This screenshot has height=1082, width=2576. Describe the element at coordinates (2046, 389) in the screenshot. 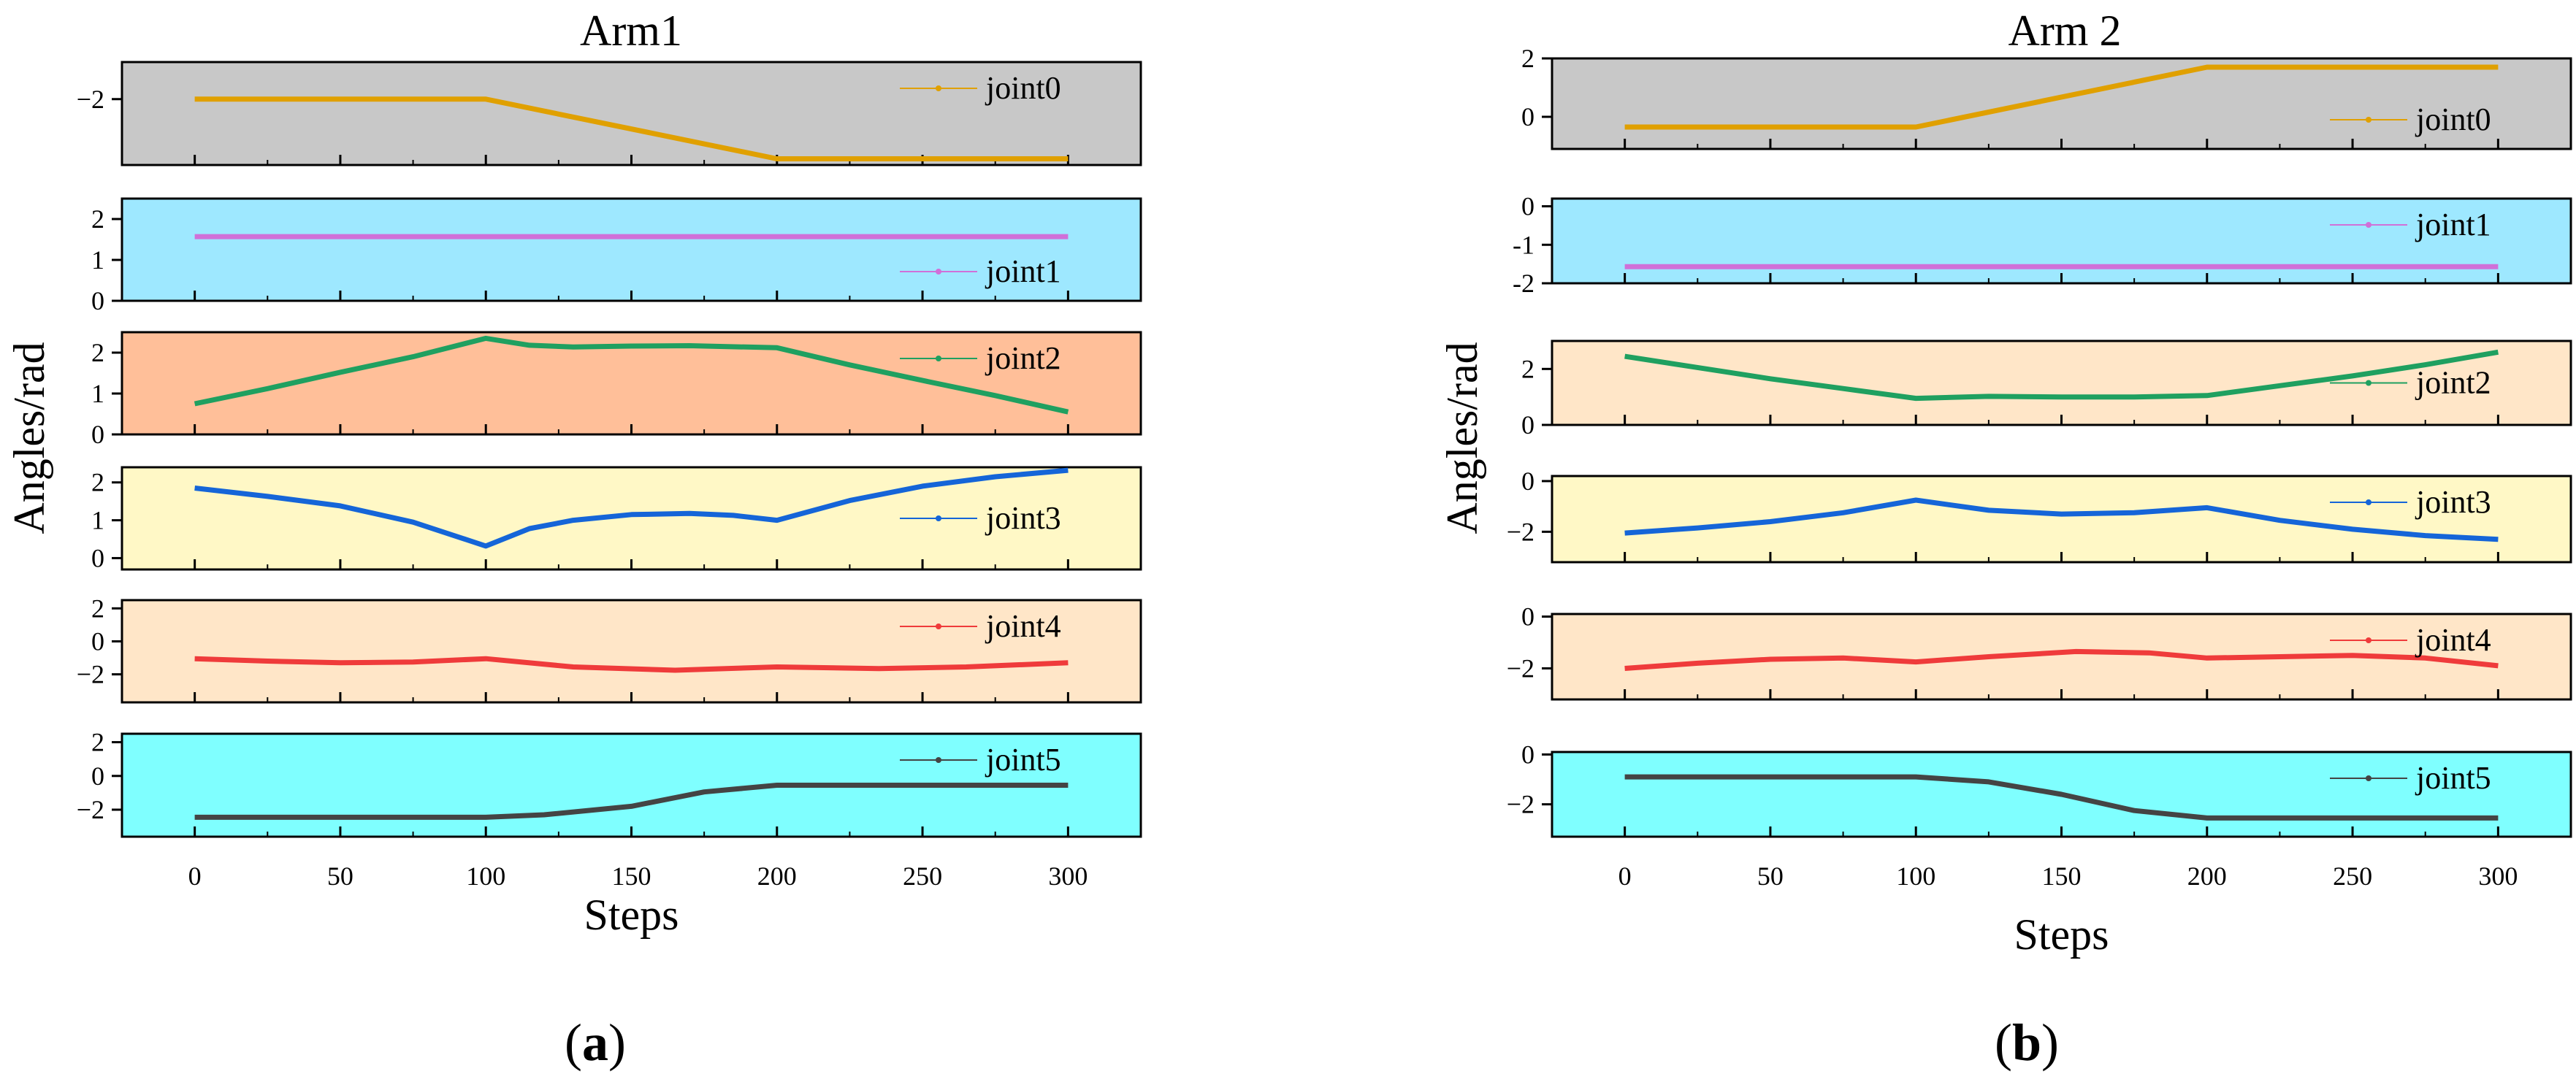

I see `subplot-joint2: 0 2 joint2` at that location.